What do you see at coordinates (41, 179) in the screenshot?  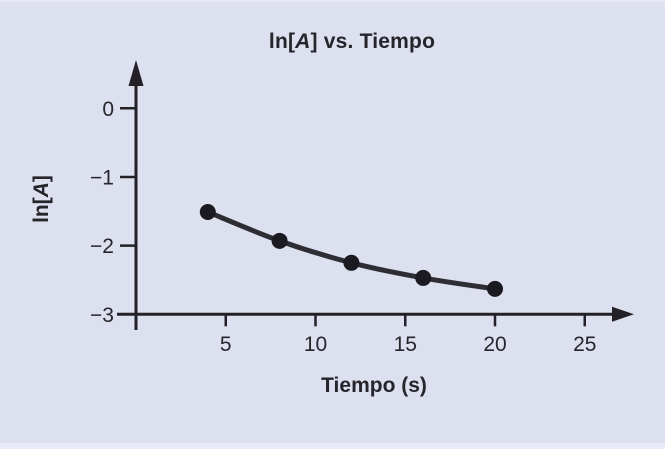 I see `y-axis-label-suffix: ]` at bounding box center [41, 179].